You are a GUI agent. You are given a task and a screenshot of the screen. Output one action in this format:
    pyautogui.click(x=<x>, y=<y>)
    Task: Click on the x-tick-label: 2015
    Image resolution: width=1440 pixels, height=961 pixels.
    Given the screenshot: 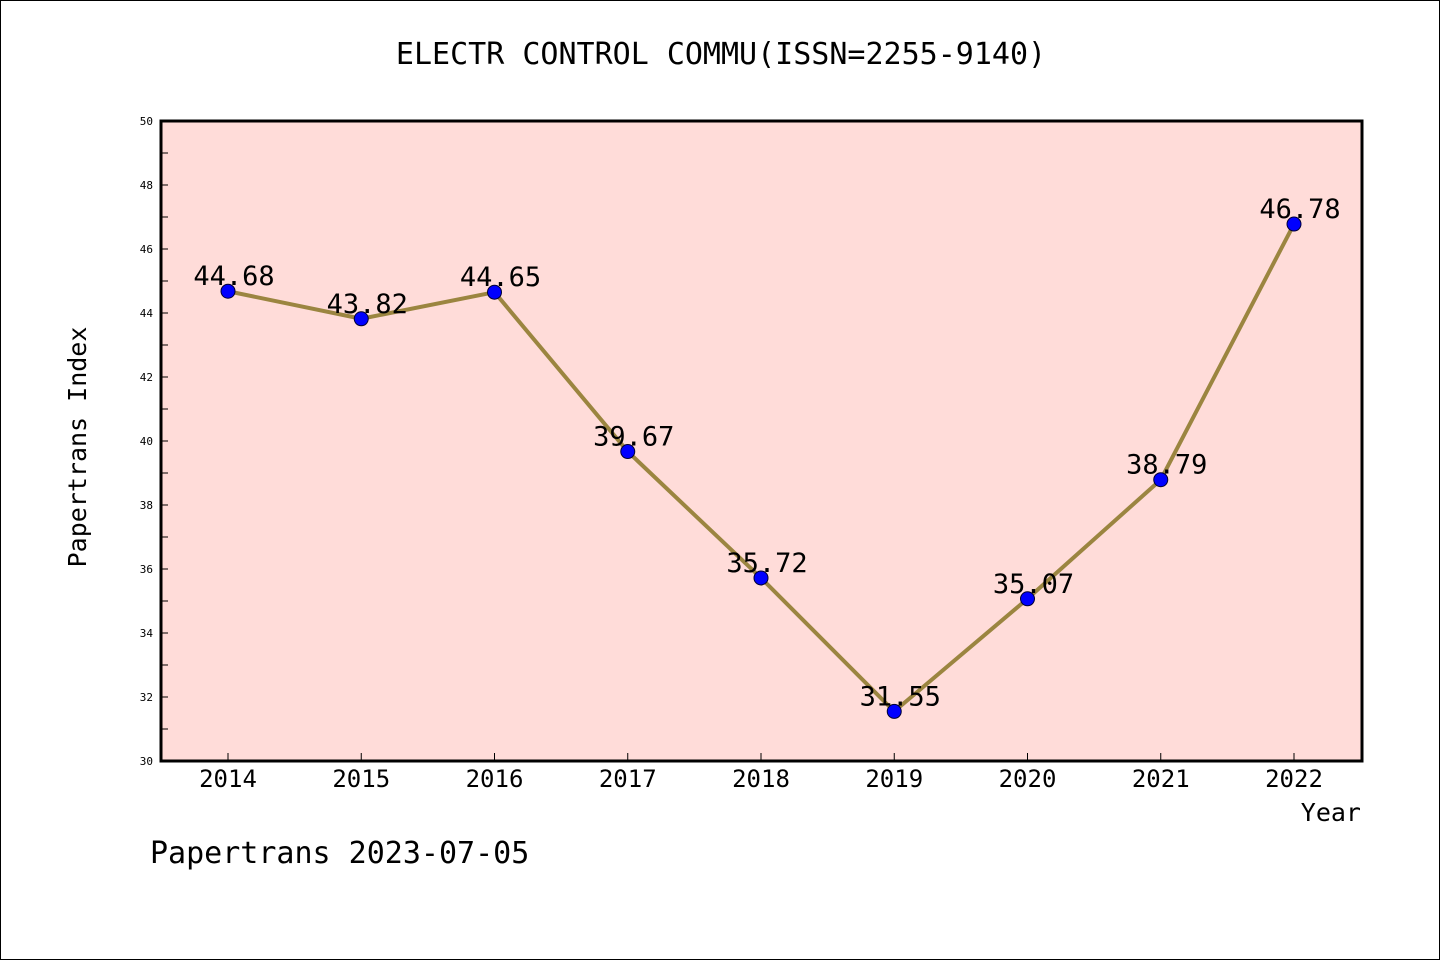 What is the action you would take?
    pyautogui.click(x=361, y=779)
    